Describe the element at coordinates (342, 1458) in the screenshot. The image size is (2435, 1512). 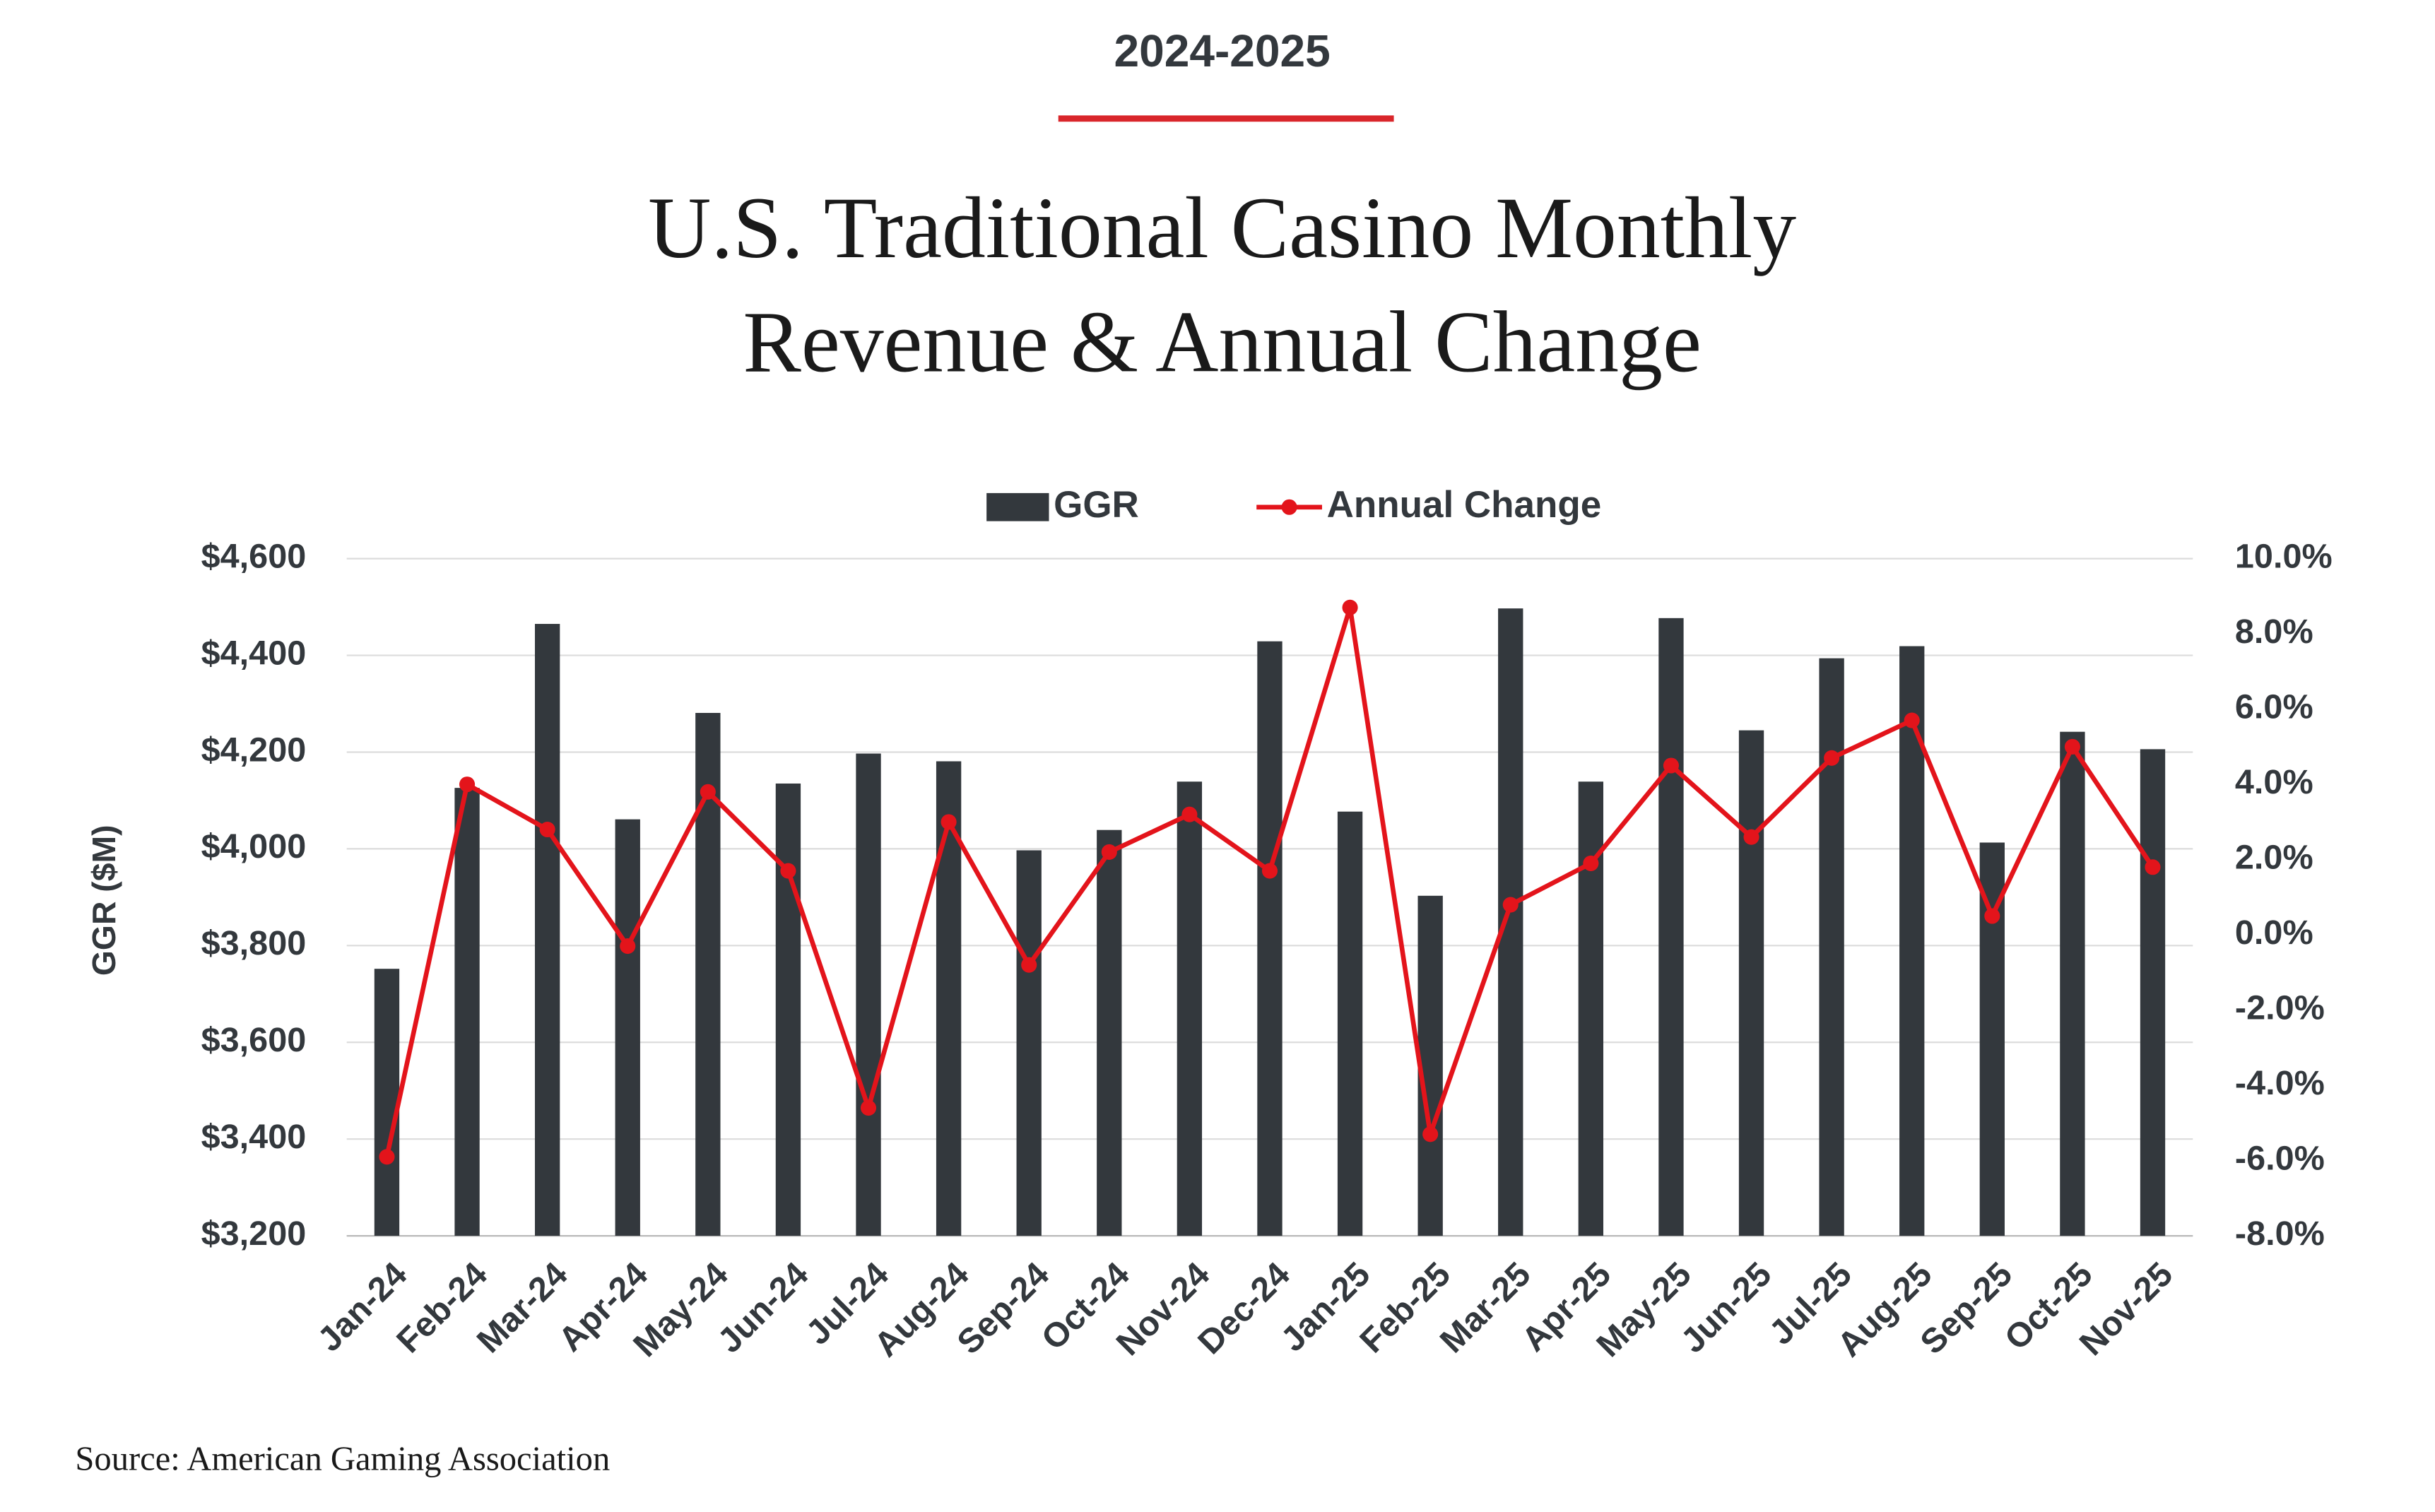
I see `source: Source: American Gaming Association` at that location.